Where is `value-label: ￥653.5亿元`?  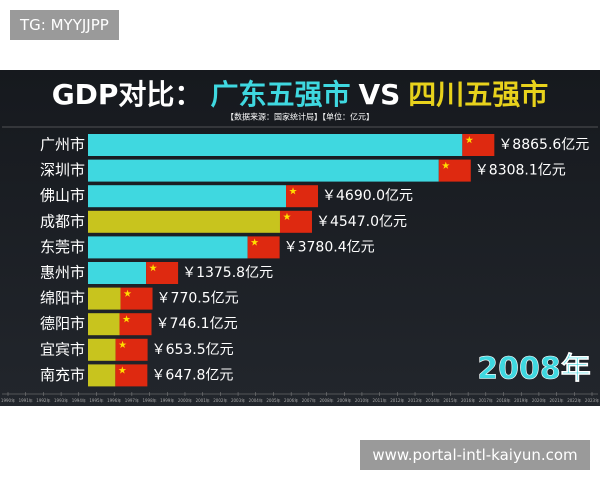
value-label: ￥653.5亿元 is located at coordinates (193, 350).